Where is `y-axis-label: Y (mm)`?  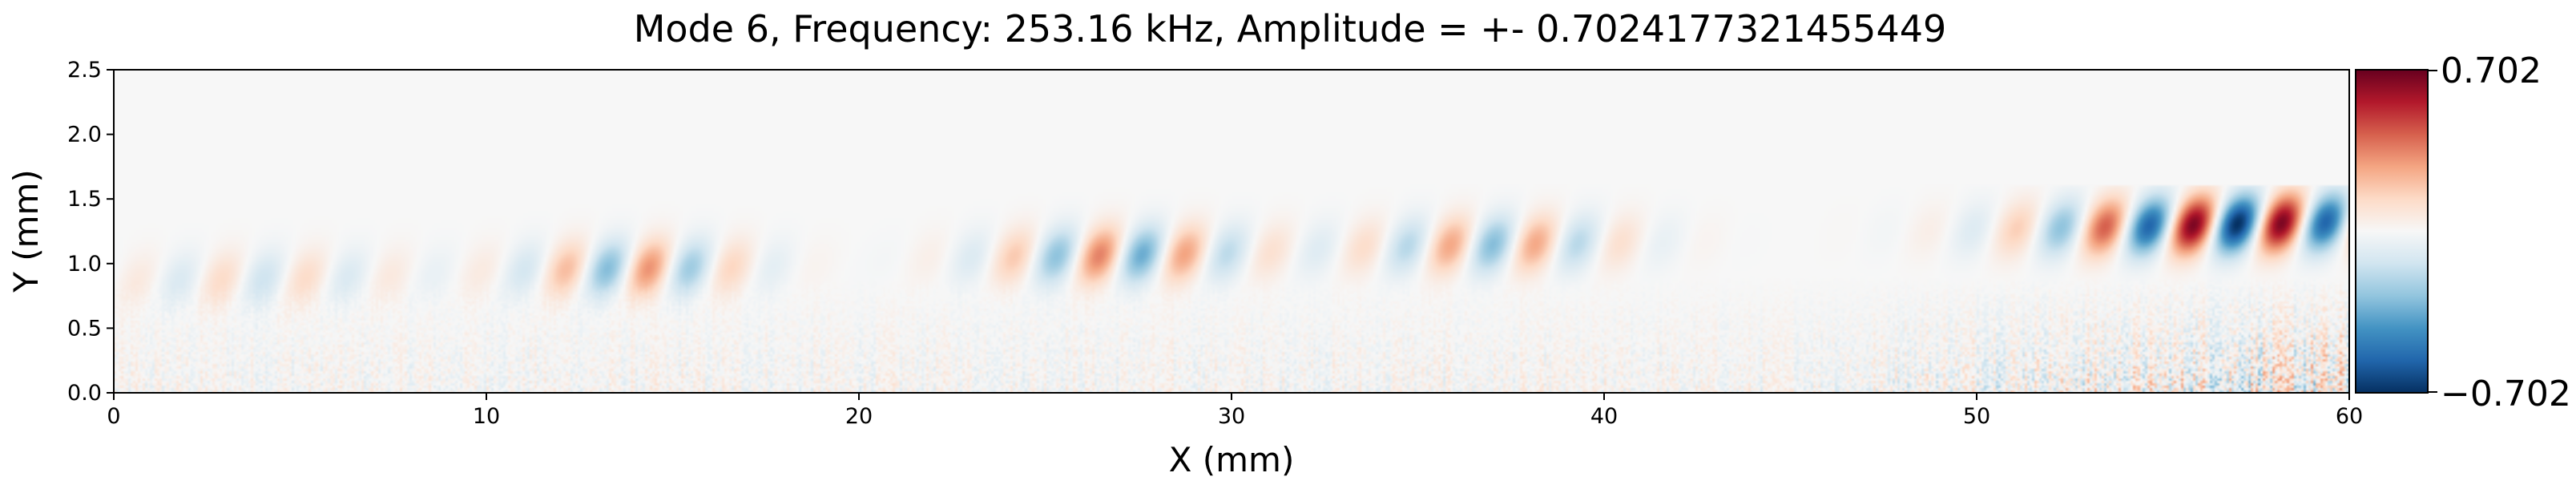 y-axis-label: Y (mm) is located at coordinates (26, 231).